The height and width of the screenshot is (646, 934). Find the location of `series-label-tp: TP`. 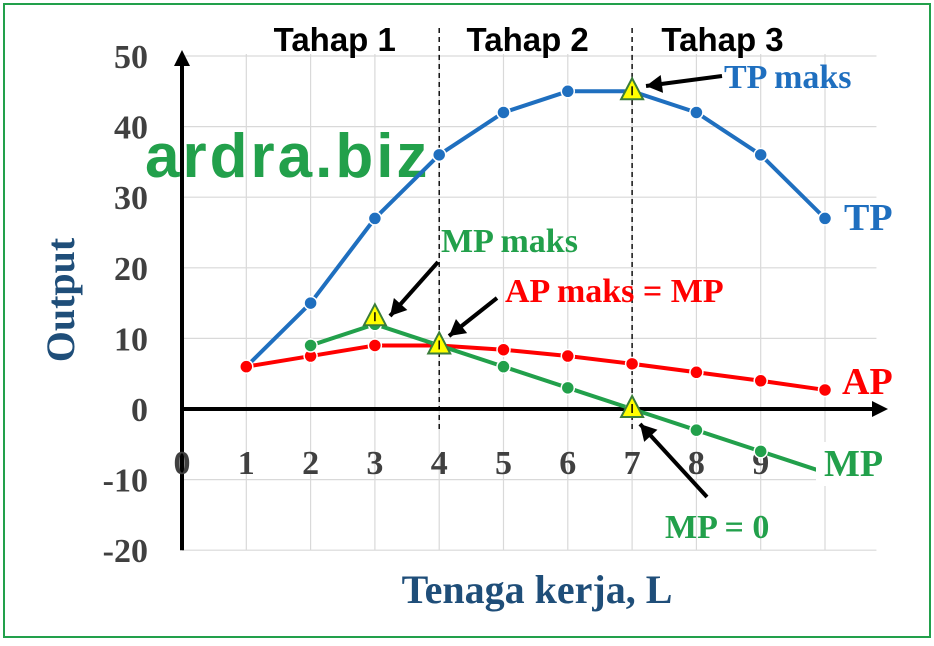

series-label-tp: TP is located at coordinates (868, 218).